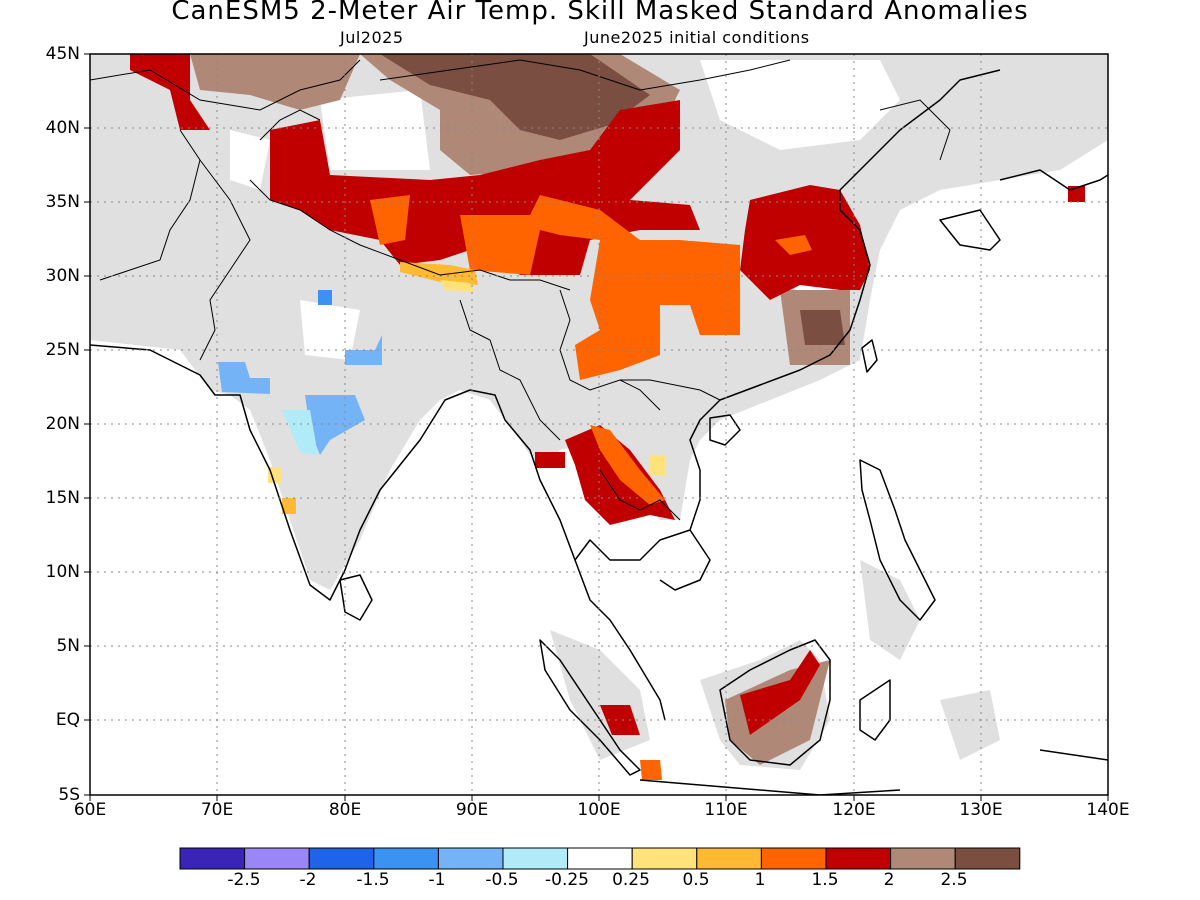  I want to click on initial-conditions: June2025 initial conditions, so click(697, 37).